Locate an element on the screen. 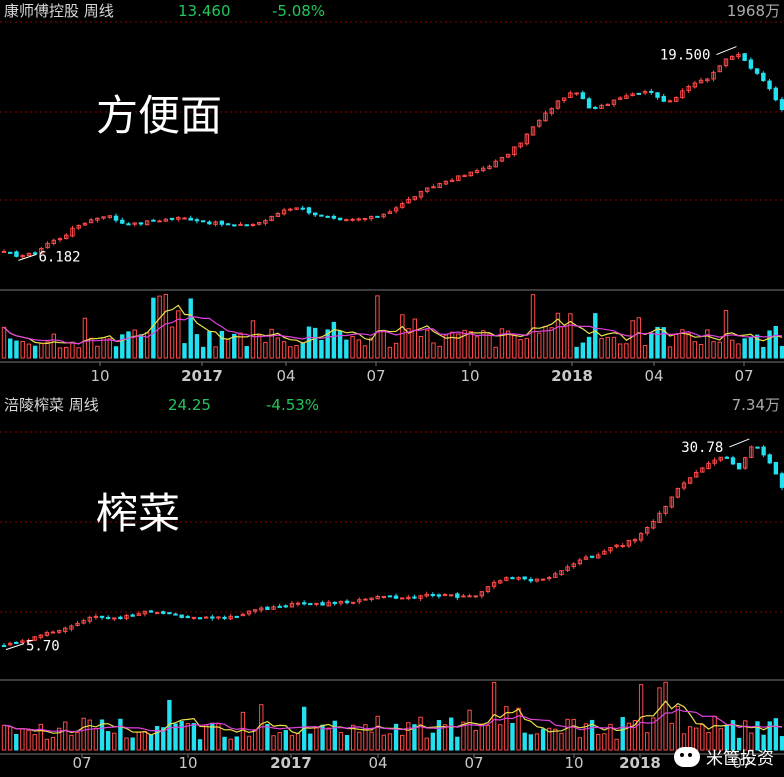 This screenshot has width=784, height=777. bottom-price: 24.25 is located at coordinates (189, 405).